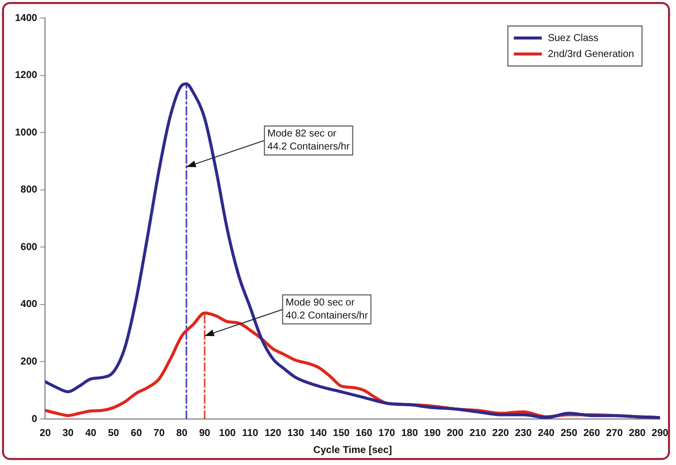  I want to click on x-tick-label: 160, so click(364, 433).